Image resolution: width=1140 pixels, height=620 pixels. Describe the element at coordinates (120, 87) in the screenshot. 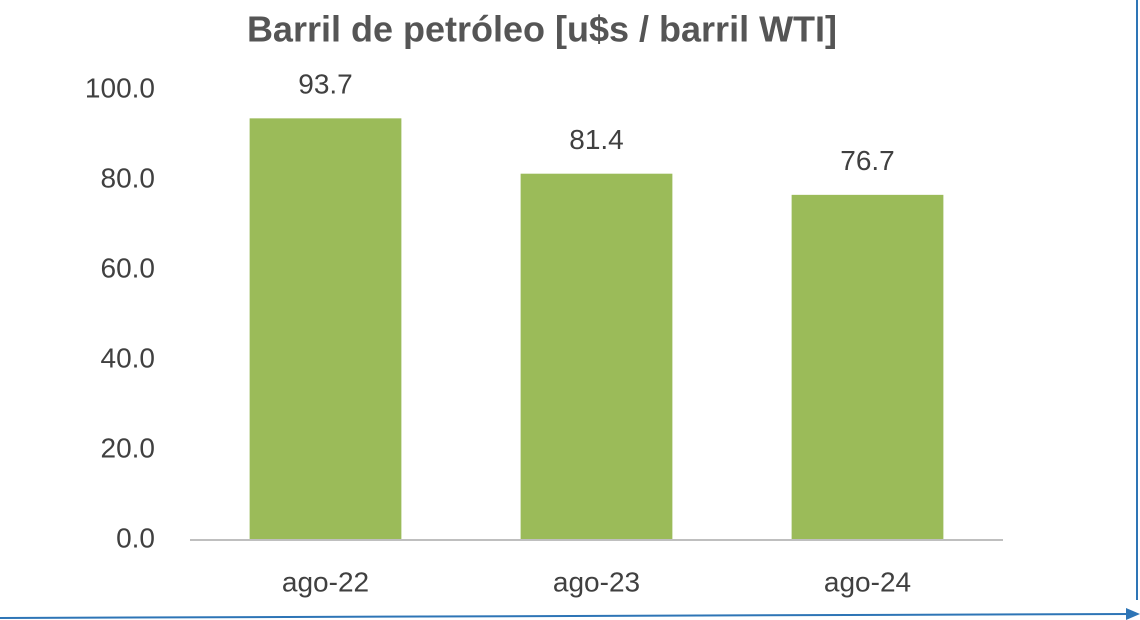

I see `y-tick-label: 100.0` at that location.